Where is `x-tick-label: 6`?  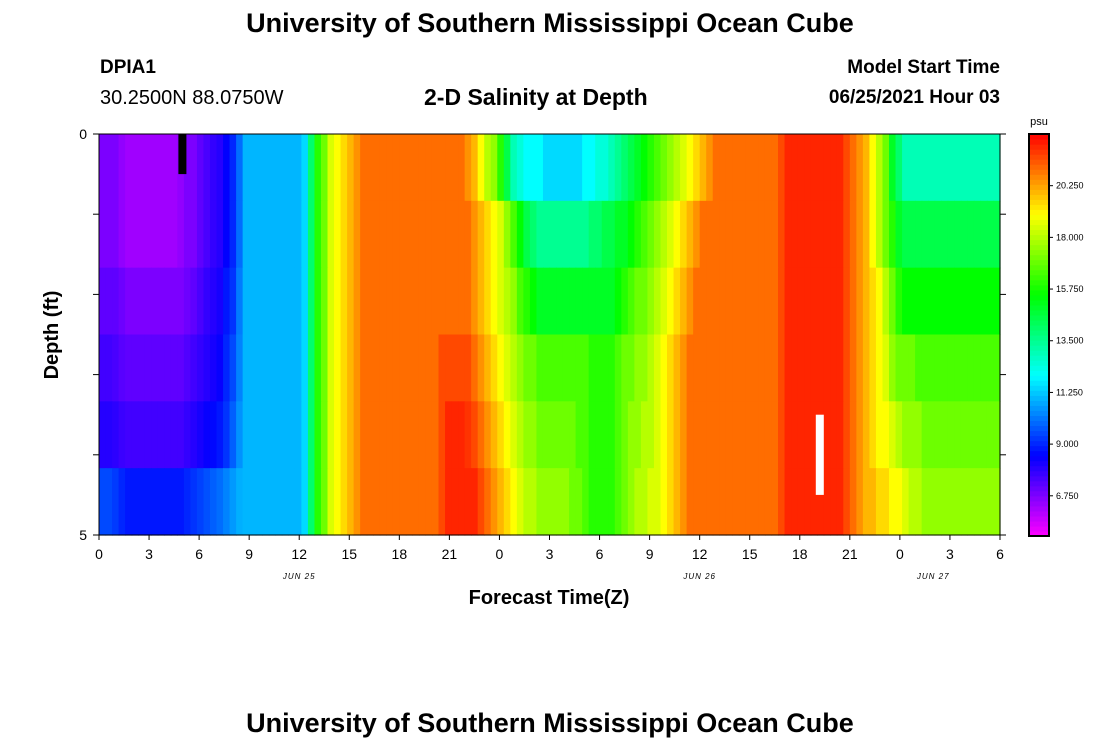
x-tick-label: 6 is located at coordinates (199, 554).